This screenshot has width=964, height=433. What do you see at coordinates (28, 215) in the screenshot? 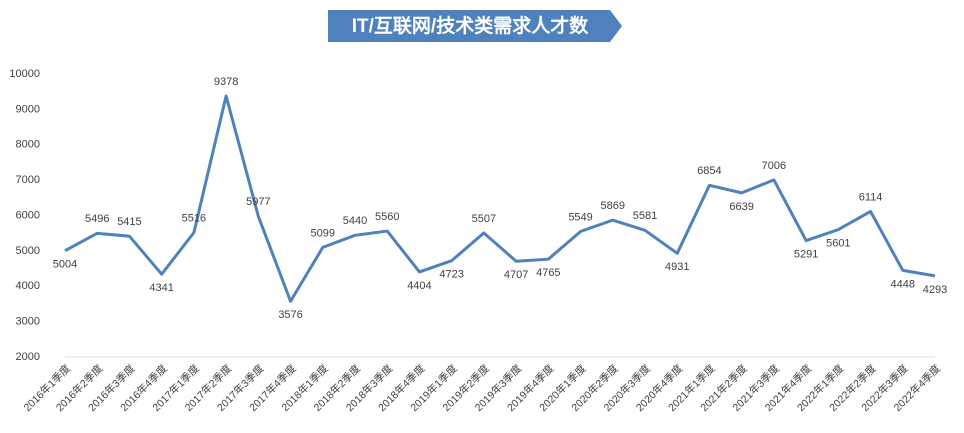
I see `y-tick-label: 6000` at bounding box center [28, 215].